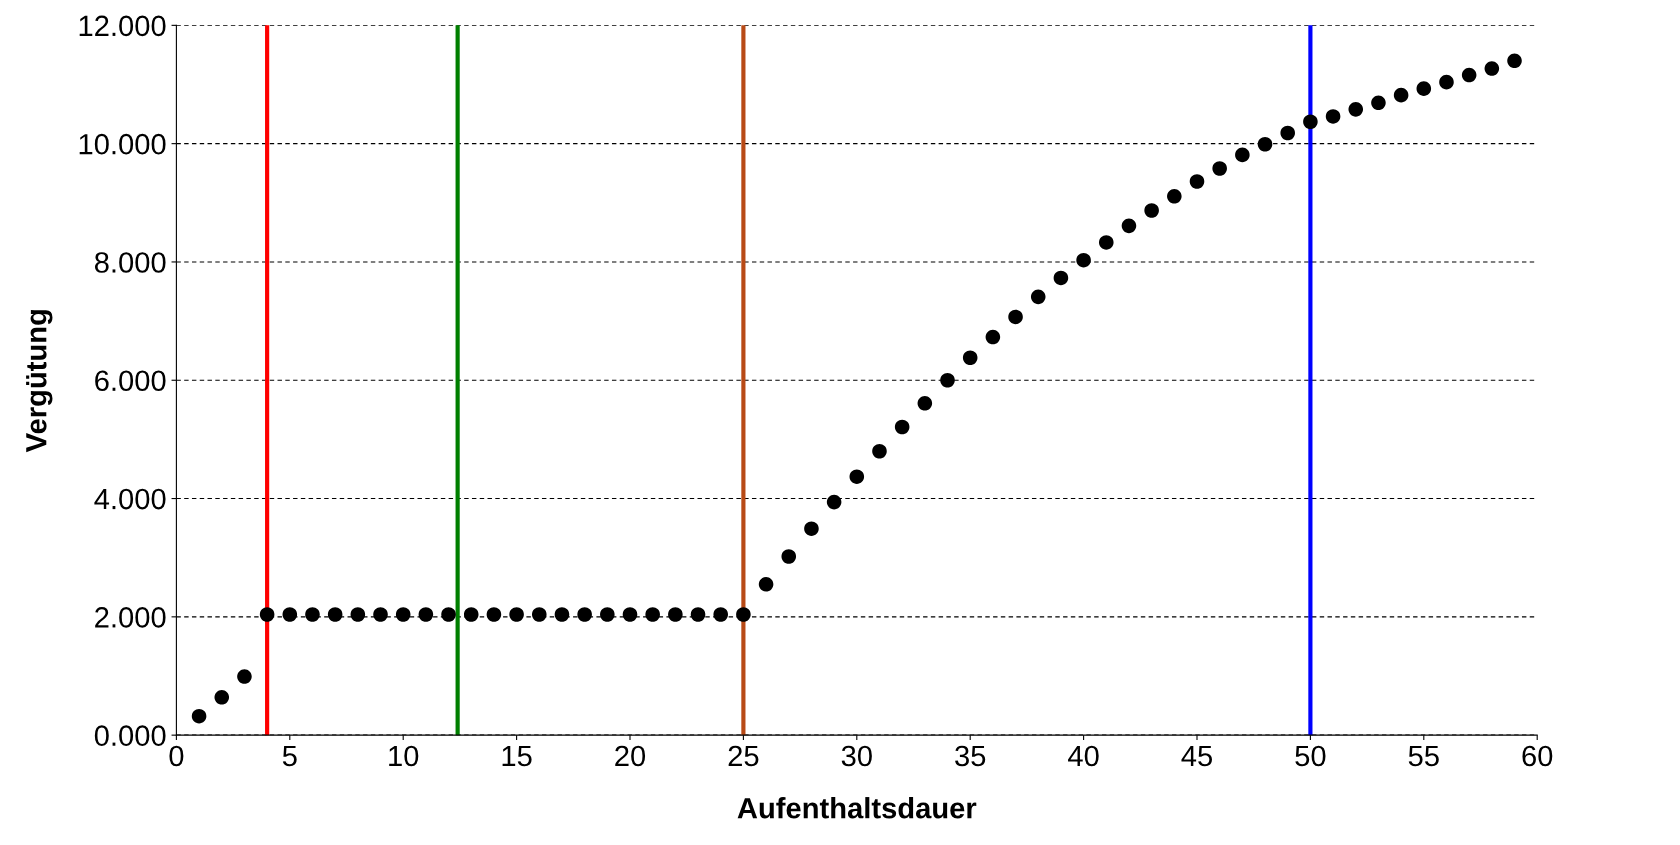 The width and height of the screenshot is (1680, 845). Describe the element at coordinates (122, 26) in the screenshot. I see `y-tick-label: 12.000` at that location.